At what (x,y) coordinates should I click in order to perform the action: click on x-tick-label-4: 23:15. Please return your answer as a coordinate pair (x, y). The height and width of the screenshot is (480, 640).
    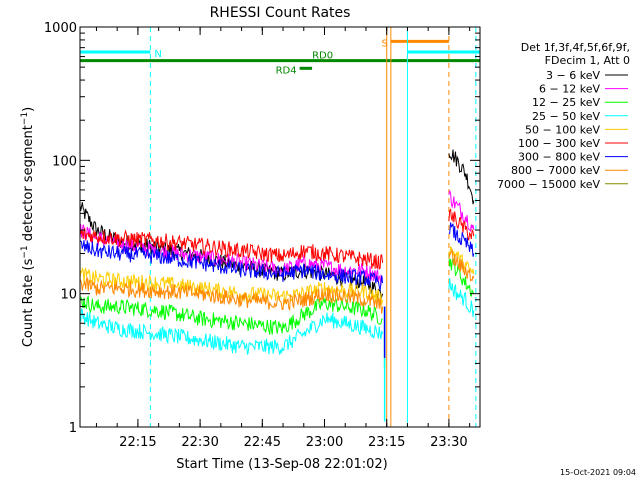
    Looking at the image, I should click on (386, 442).